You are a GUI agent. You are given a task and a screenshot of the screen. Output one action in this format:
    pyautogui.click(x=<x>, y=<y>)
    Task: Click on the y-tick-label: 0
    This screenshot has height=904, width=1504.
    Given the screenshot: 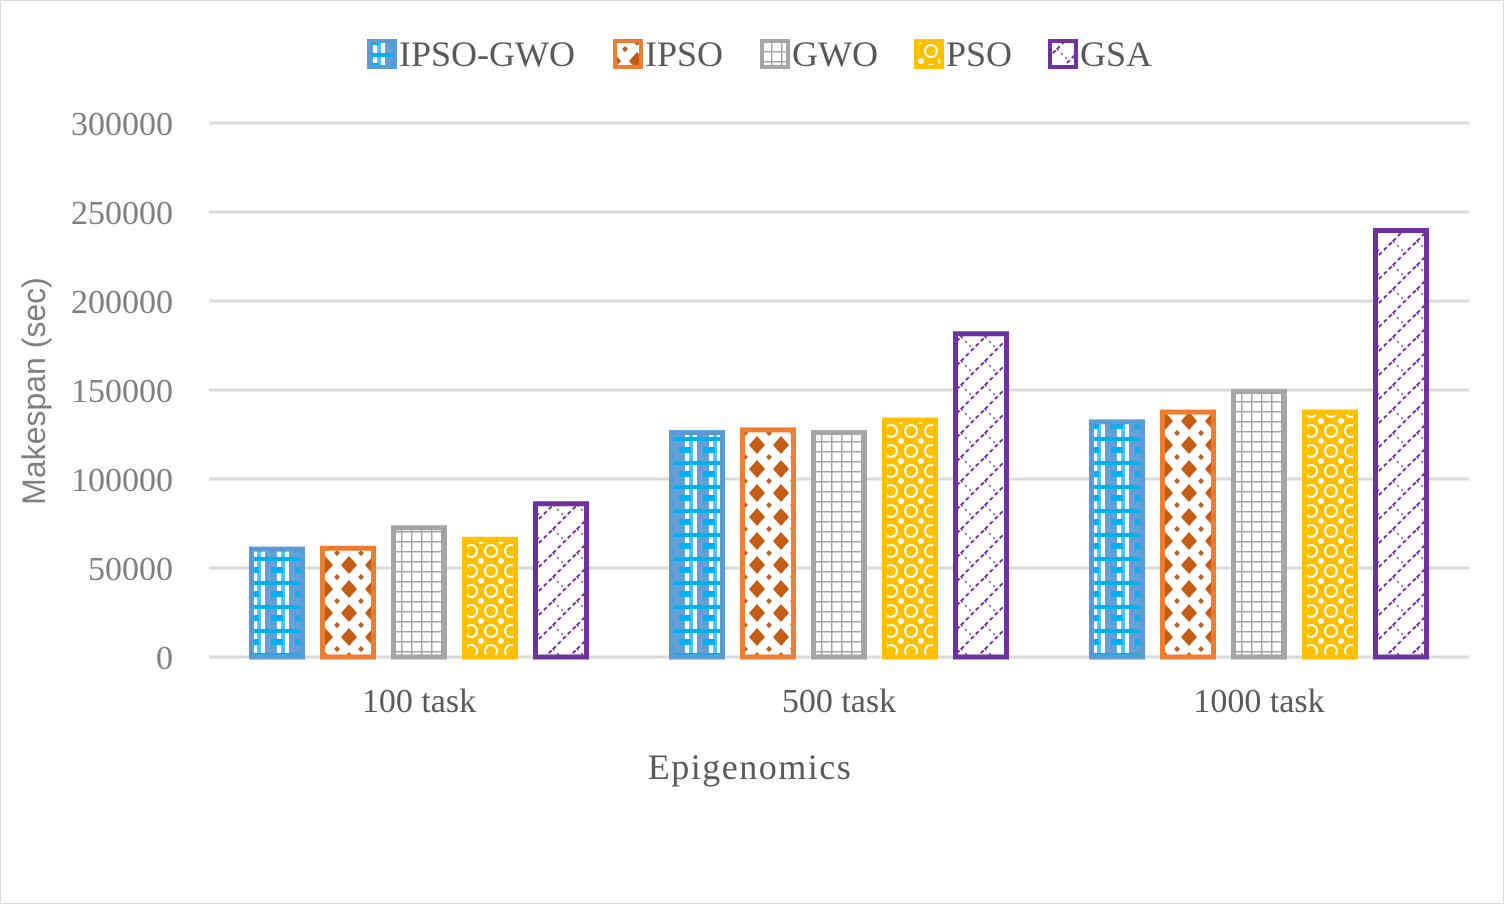 What is the action you would take?
    pyautogui.click(x=164, y=658)
    